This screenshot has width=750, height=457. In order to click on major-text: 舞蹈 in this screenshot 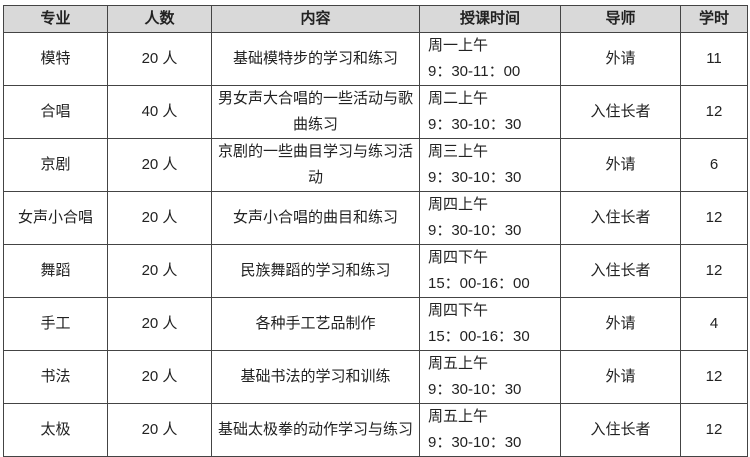, I will do `click(55, 270)`.